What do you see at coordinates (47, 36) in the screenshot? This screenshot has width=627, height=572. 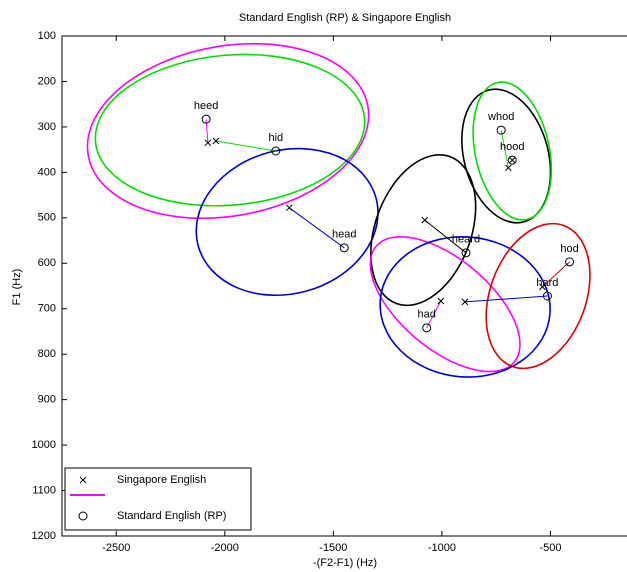 I see `y-tick-label: 100` at bounding box center [47, 36].